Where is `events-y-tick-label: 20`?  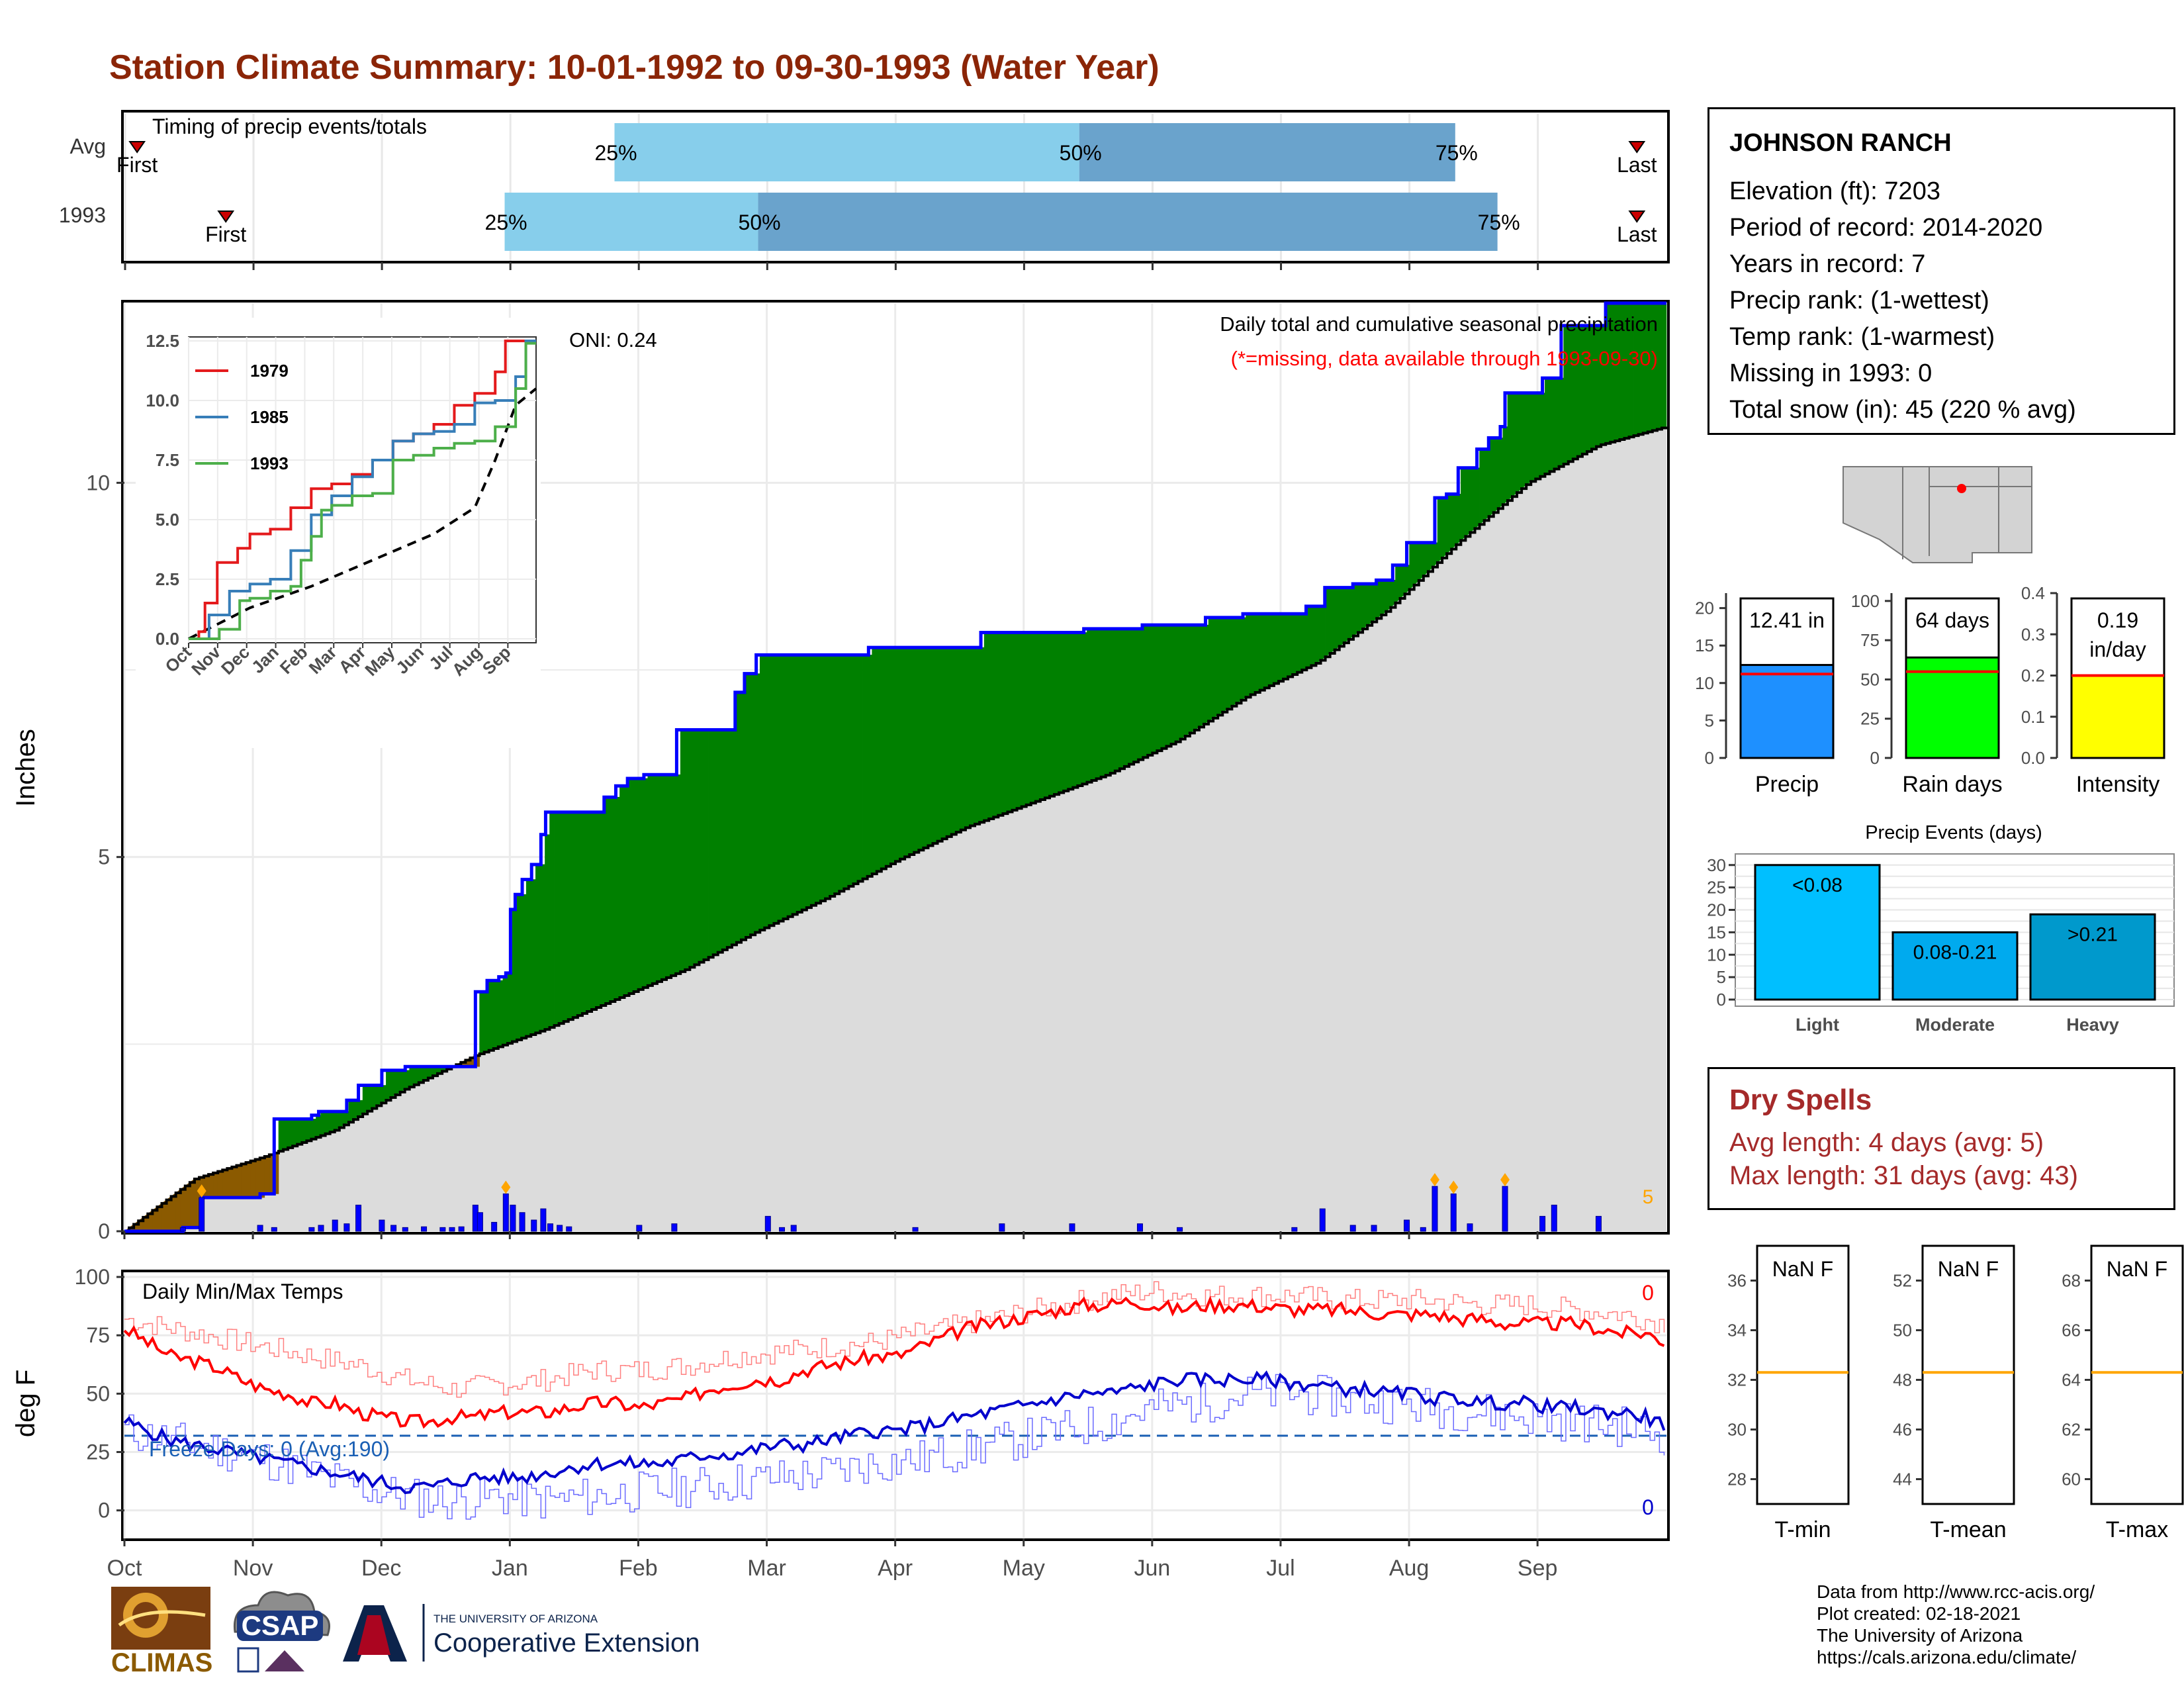 events-y-tick-label: 20 is located at coordinates (1716, 910).